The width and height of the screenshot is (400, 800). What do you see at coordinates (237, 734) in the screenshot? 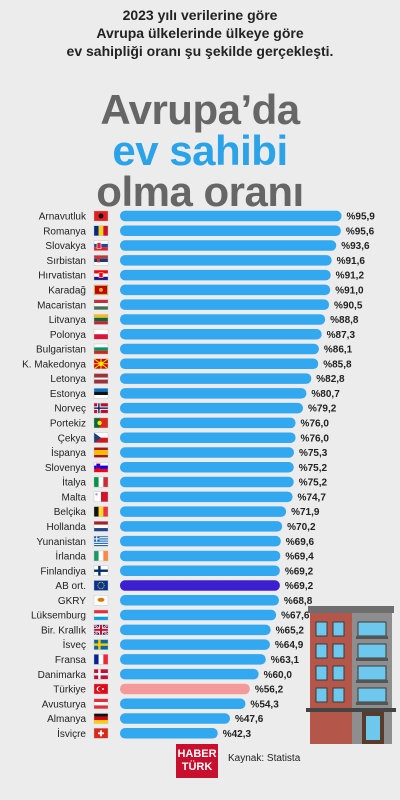
I see `data-label: %42,3` at bounding box center [237, 734].